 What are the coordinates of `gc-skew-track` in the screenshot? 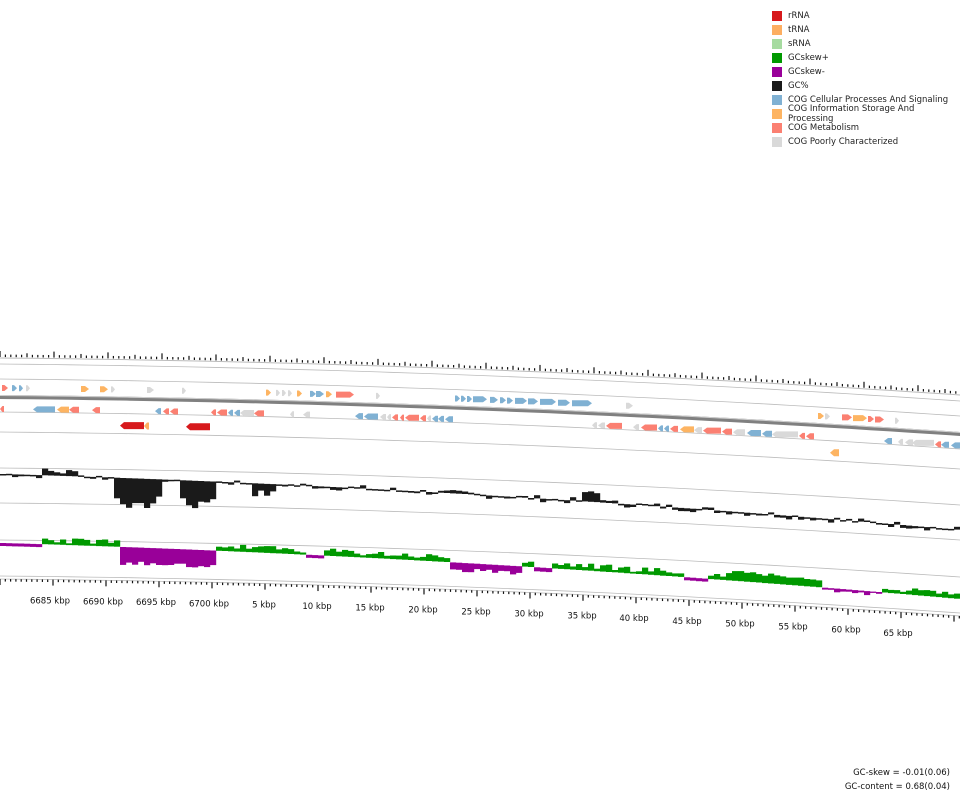 It's located at (480, 568).